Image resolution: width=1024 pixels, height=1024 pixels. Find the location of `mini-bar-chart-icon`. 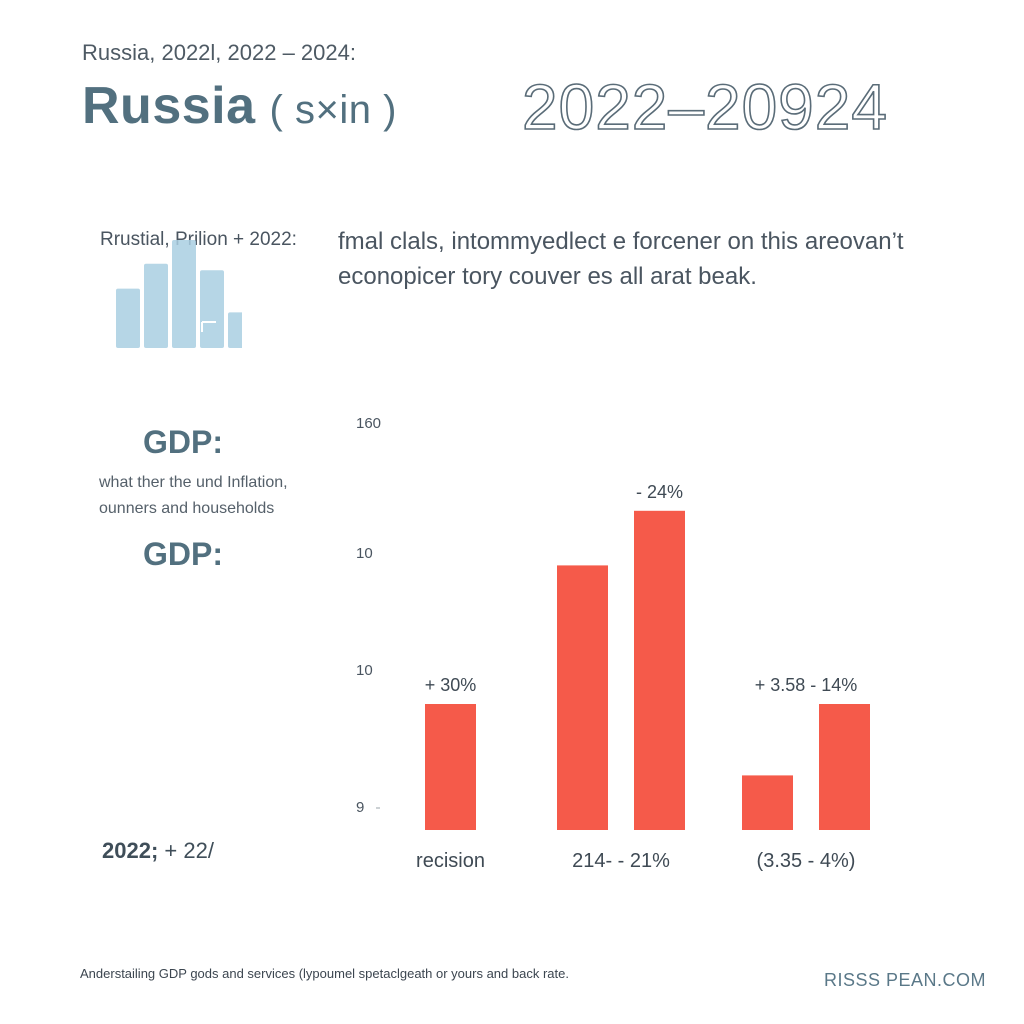

mini-bar-chart-icon is located at coordinates (179, 294).